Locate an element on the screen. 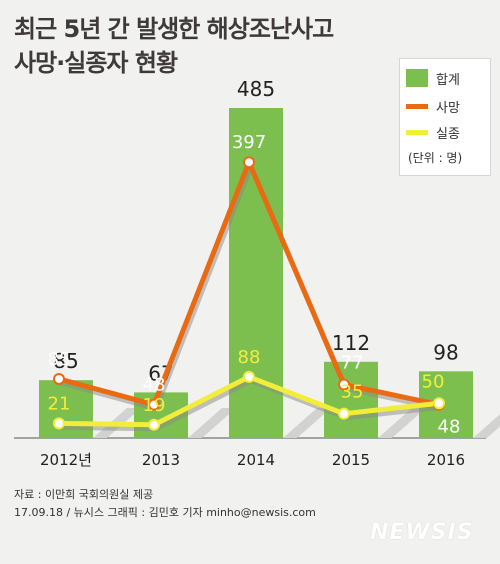 The height and width of the screenshot is (564, 500). x-tick-label: 2012년 is located at coordinates (66, 460).